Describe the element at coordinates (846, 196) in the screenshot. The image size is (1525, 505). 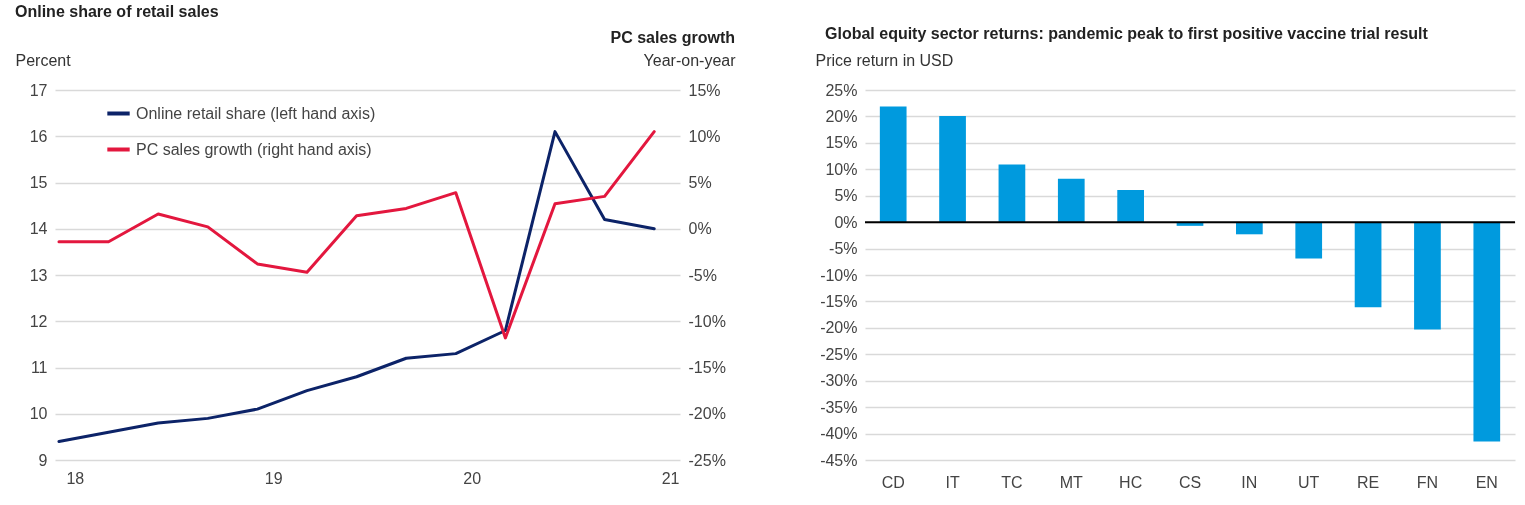
I see `y-tick-label: 5%` at that location.